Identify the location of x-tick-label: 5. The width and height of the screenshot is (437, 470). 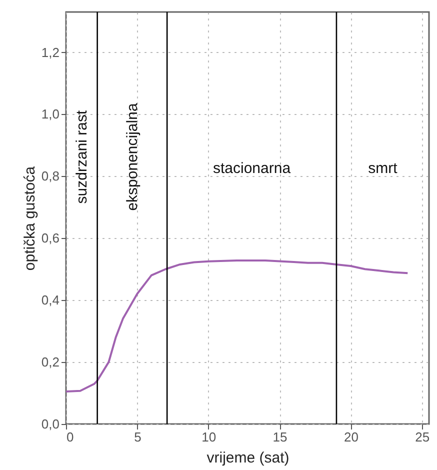
(138, 437).